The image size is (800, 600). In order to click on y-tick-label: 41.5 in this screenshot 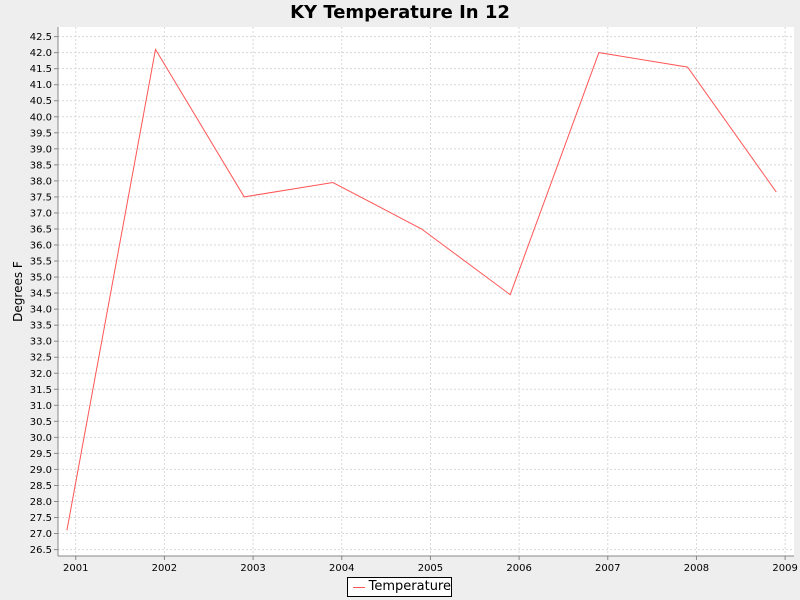, I will do `click(41, 69)`.